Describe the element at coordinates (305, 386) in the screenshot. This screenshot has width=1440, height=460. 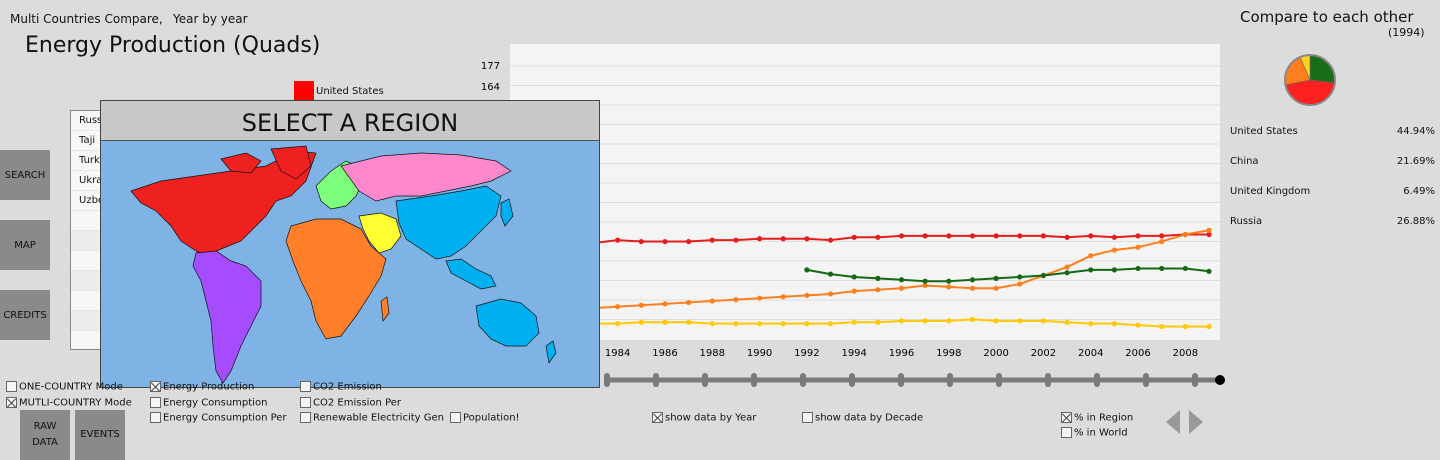
I see `co2-emission-checkbox` at that location.